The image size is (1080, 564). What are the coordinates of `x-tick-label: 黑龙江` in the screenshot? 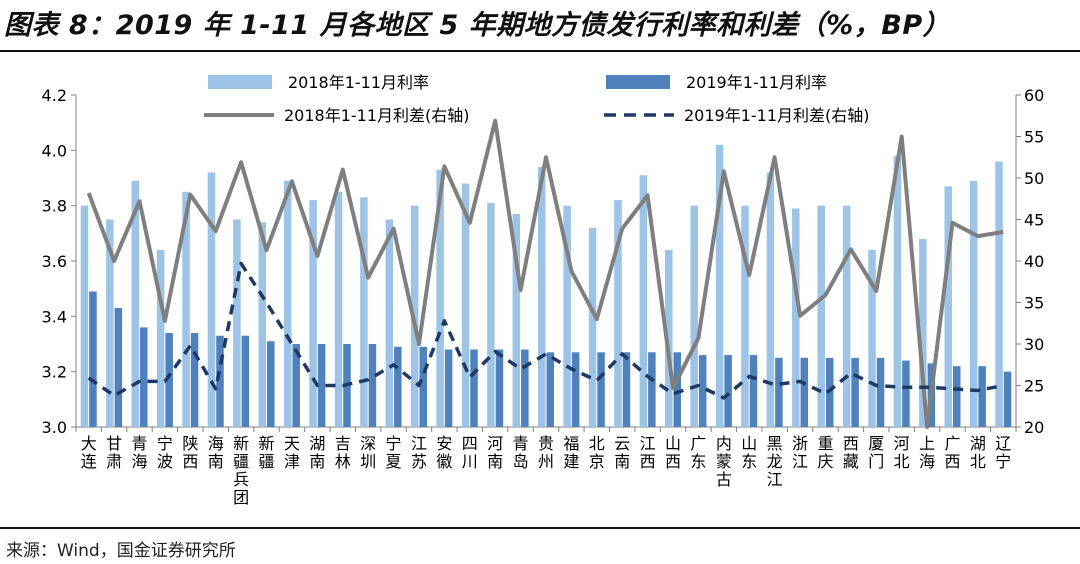 It's located at (775, 461).